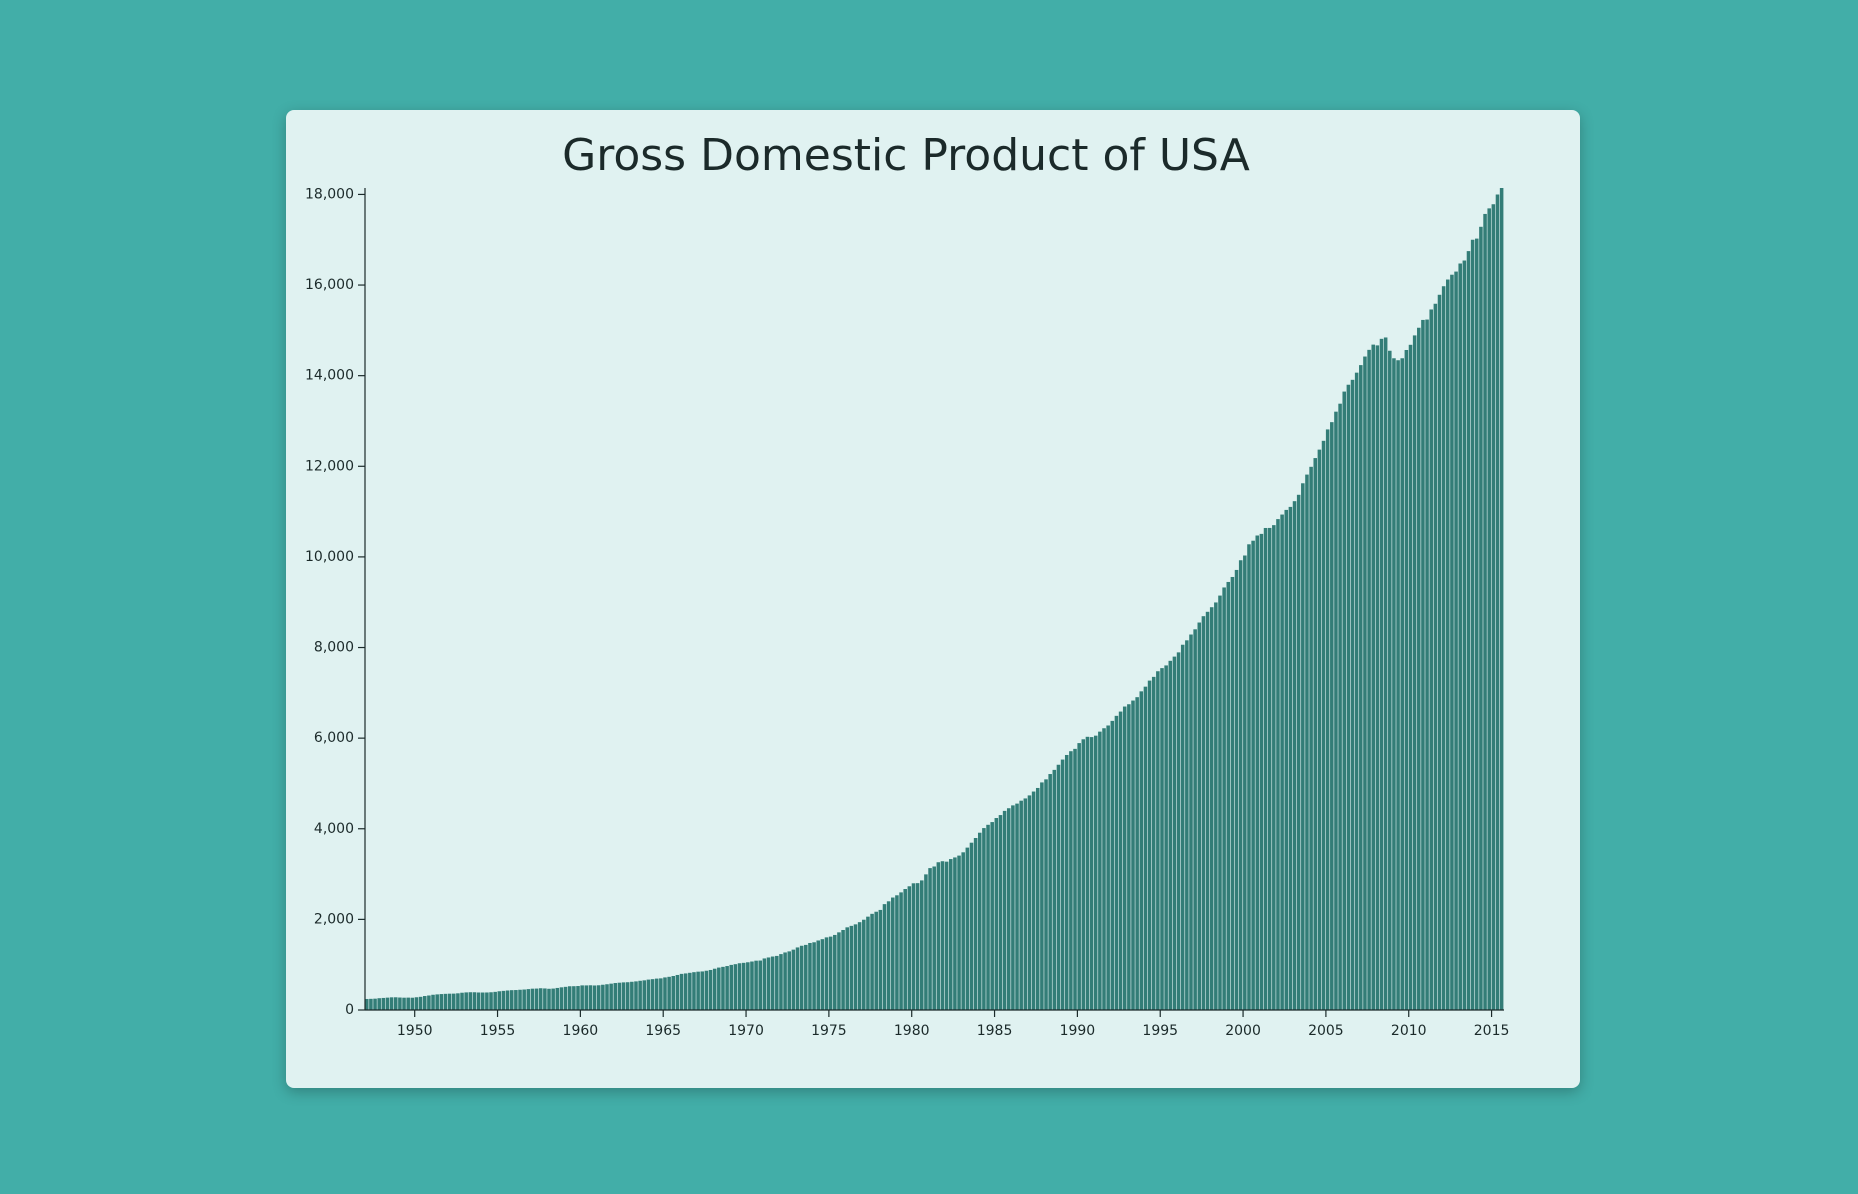 Image resolution: width=1858 pixels, height=1194 pixels. What do you see at coordinates (329, 194) in the screenshot?
I see `y-tick-label: 18,000` at bounding box center [329, 194].